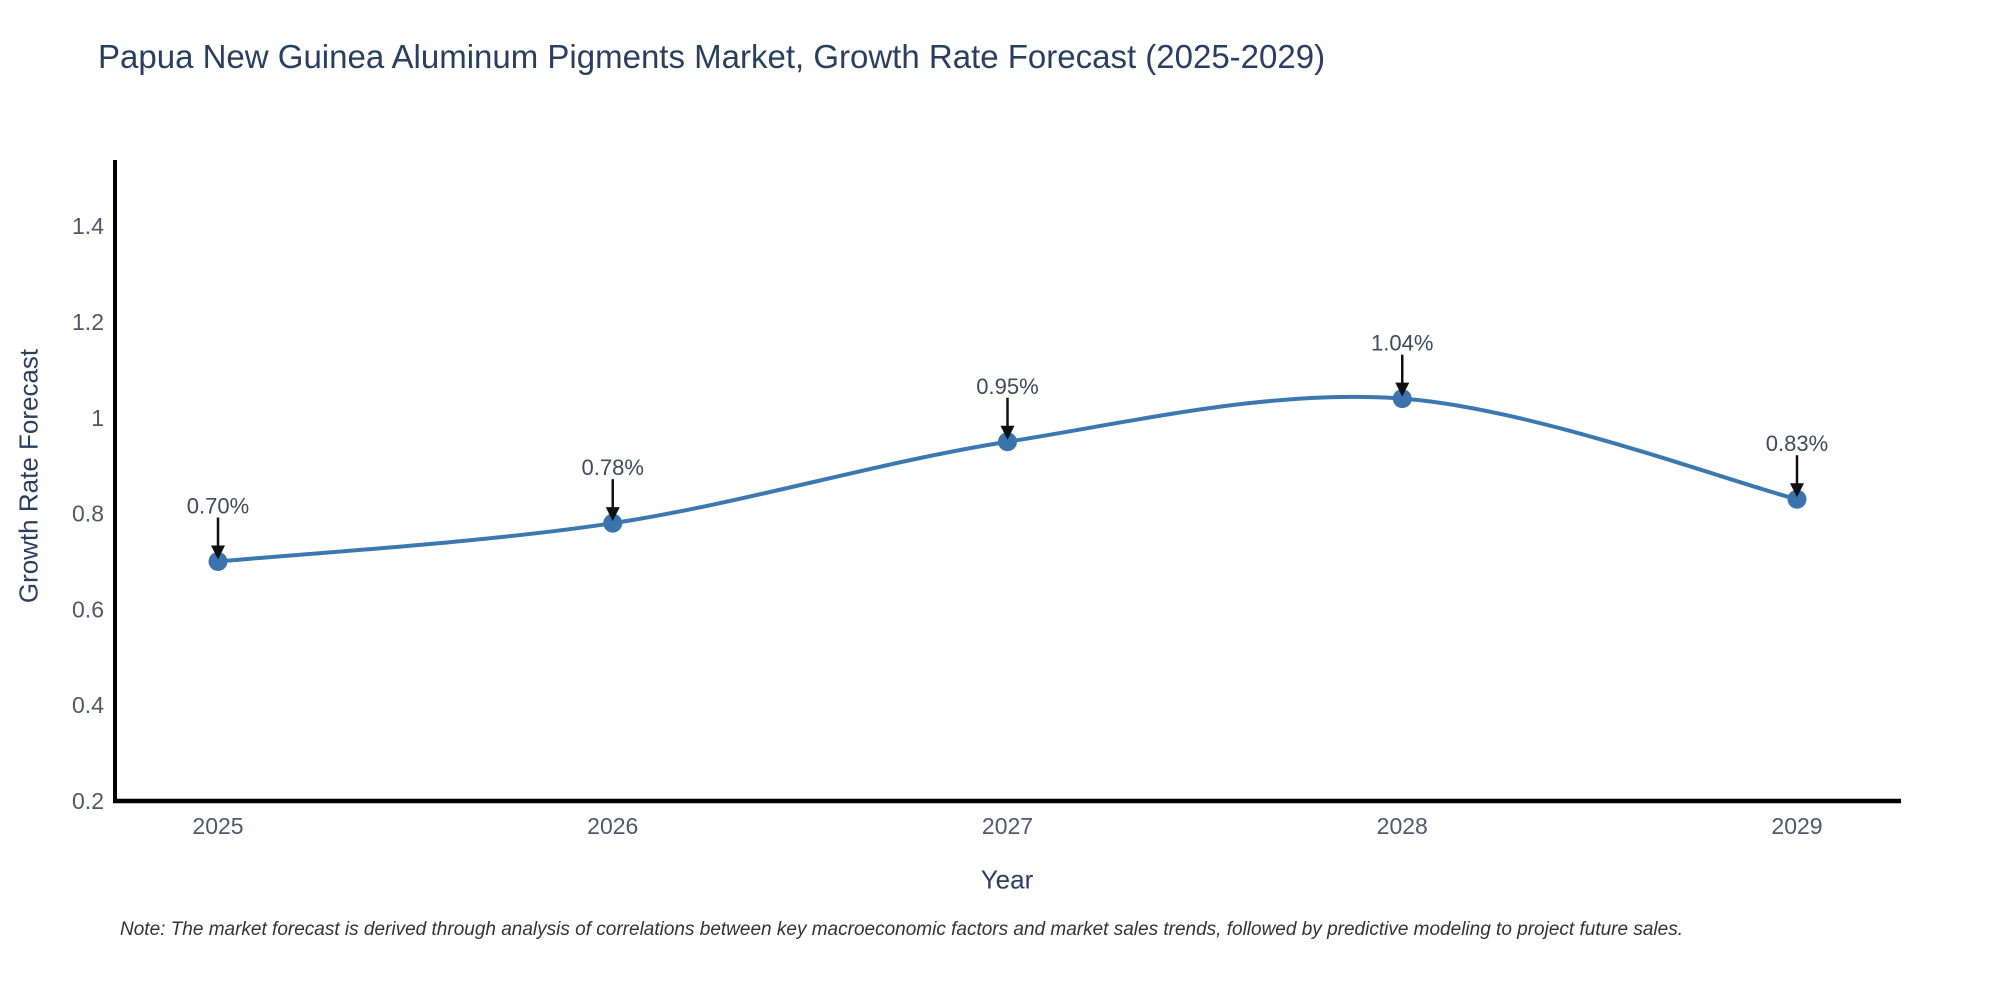  What do you see at coordinates (1402, 343) in the screenshot?
I see `data-point-label: 1.04%` at bounding box center [1402, 343].